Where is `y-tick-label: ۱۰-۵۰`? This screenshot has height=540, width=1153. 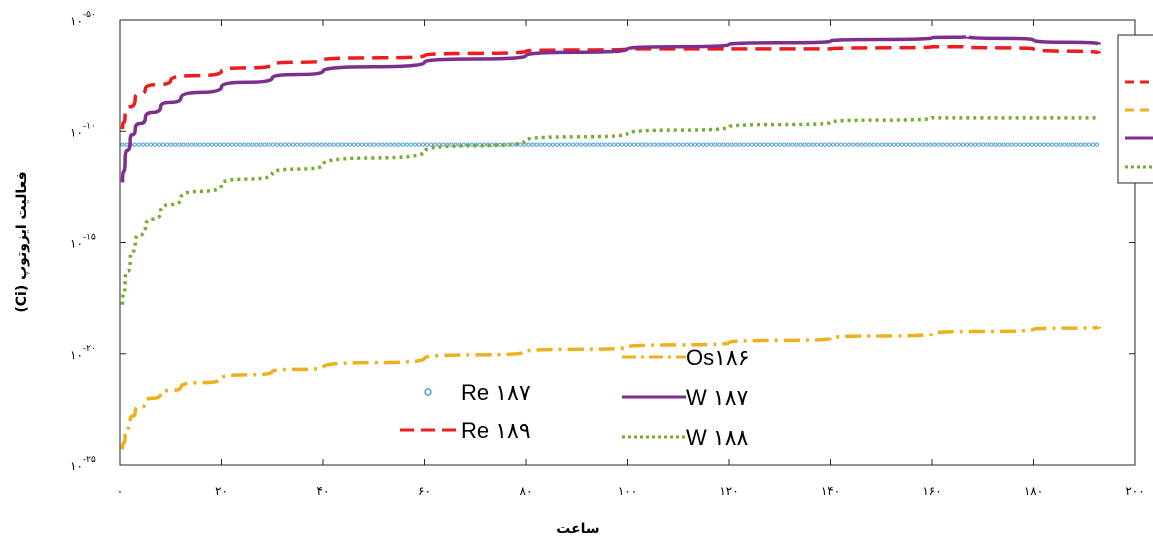
y-tick-label: ۱۰-۵۰ is located at coordinates (83, 19).